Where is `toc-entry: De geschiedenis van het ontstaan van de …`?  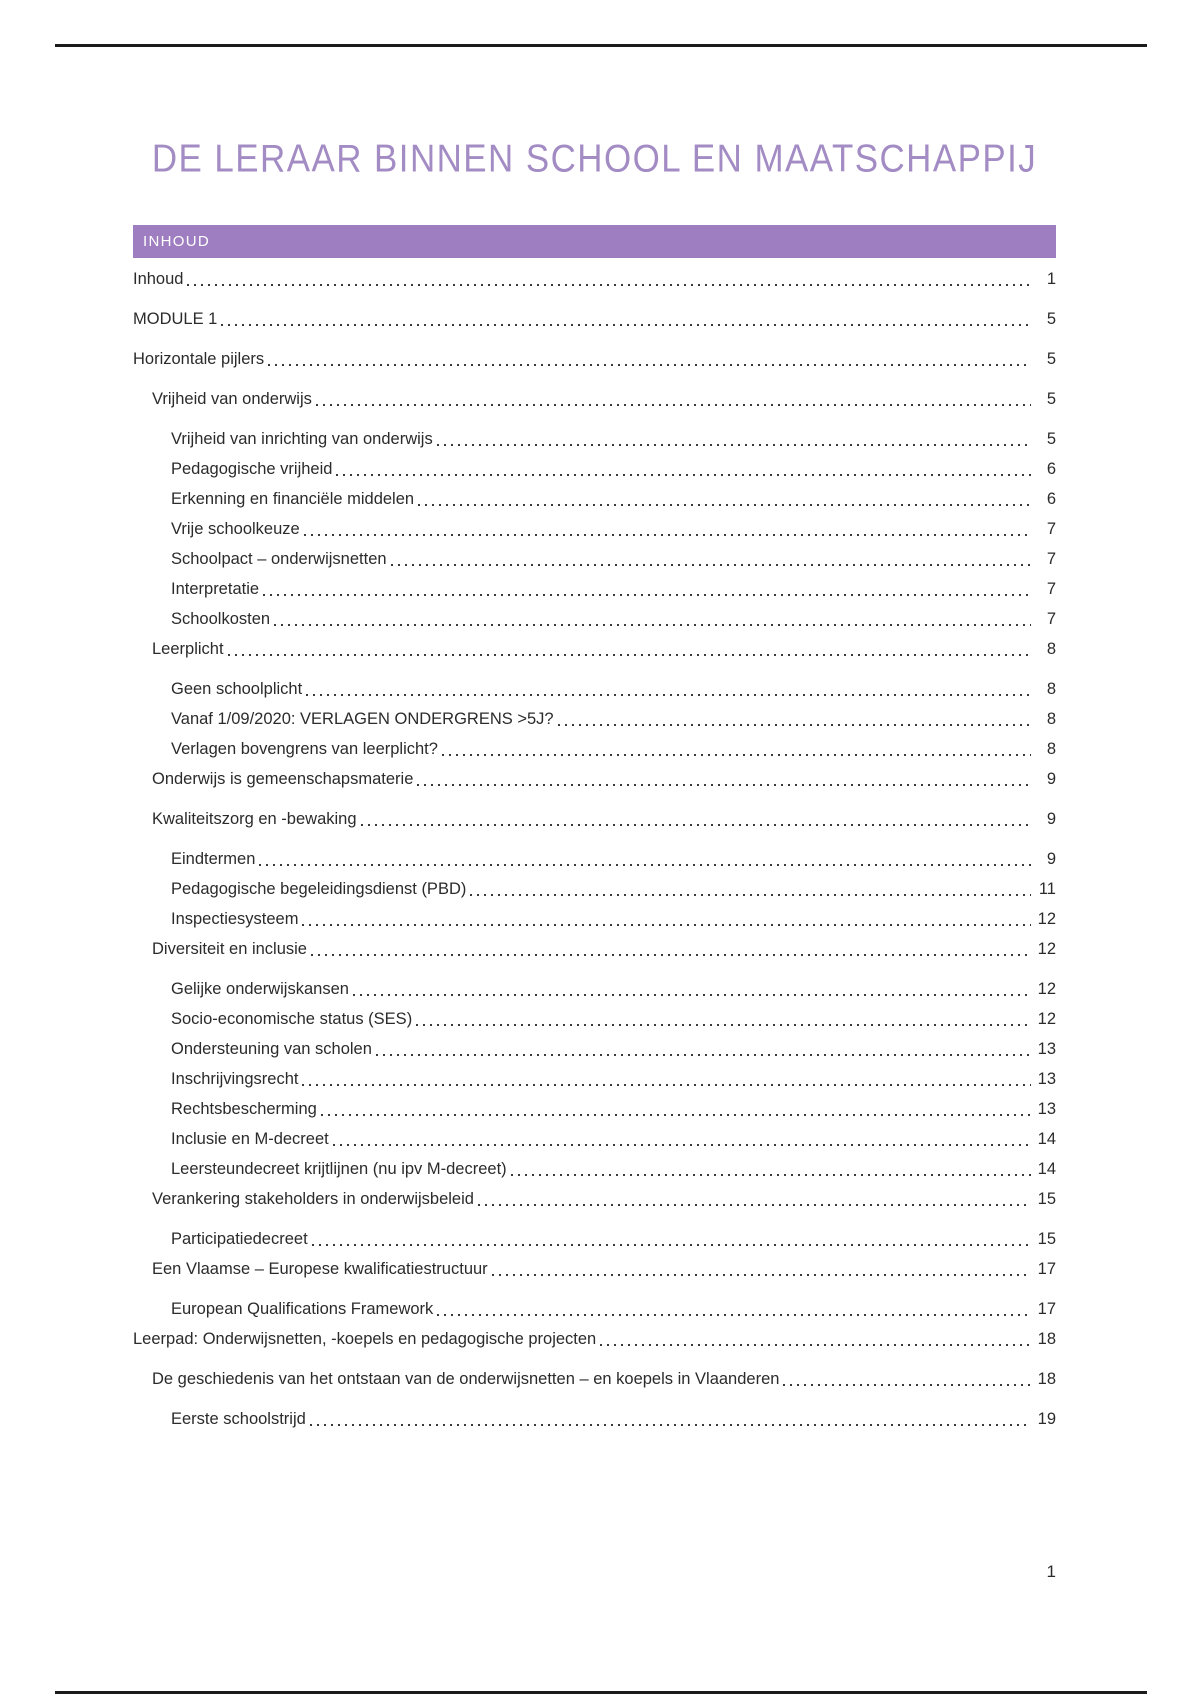
toc-entry: De geschiedenis van het ontstaan van de … is located at coordinates (594, 1379).